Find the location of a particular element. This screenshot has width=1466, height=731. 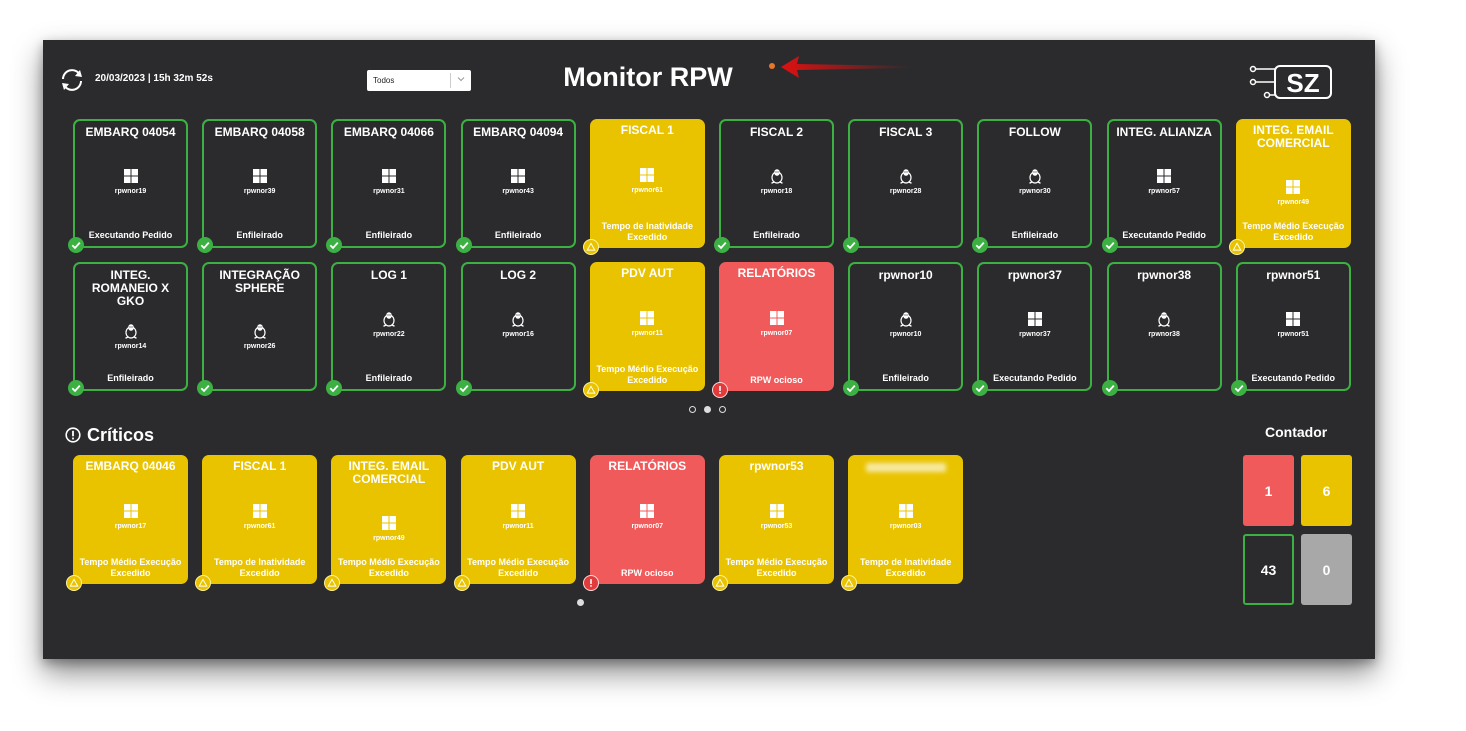

tile-name: INTEGRAÇÃO SPHERE is located at coordinates (260, 281).